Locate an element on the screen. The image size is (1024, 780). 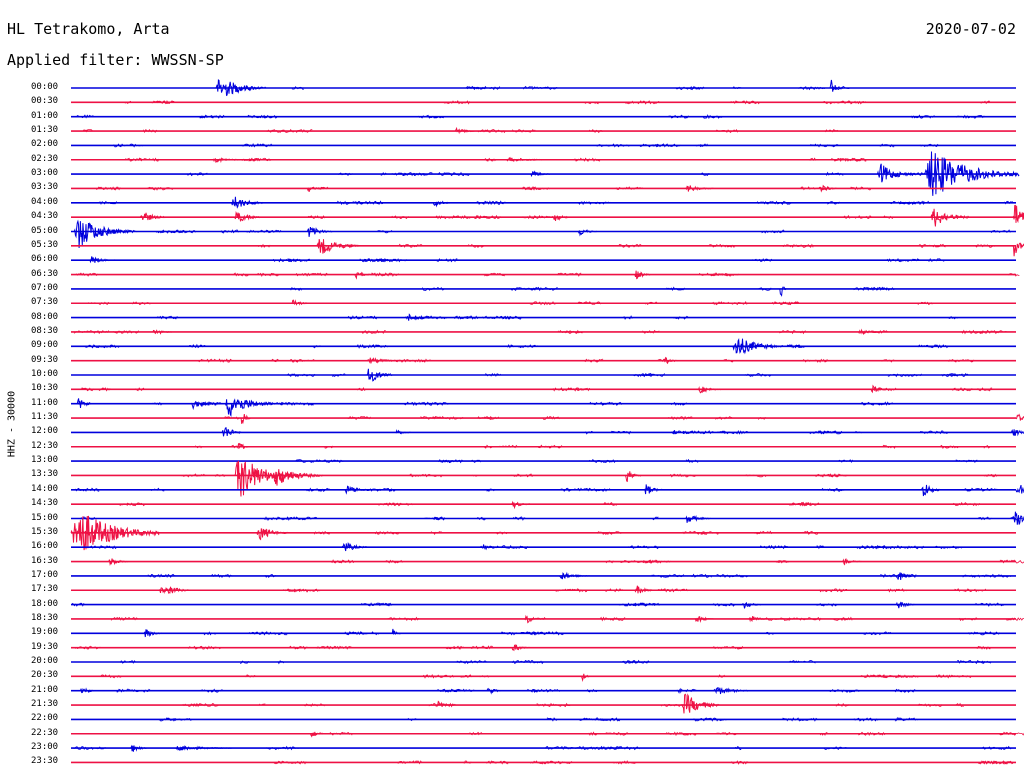
row-time-label: 22:30 is located at coordinates (45, 732).